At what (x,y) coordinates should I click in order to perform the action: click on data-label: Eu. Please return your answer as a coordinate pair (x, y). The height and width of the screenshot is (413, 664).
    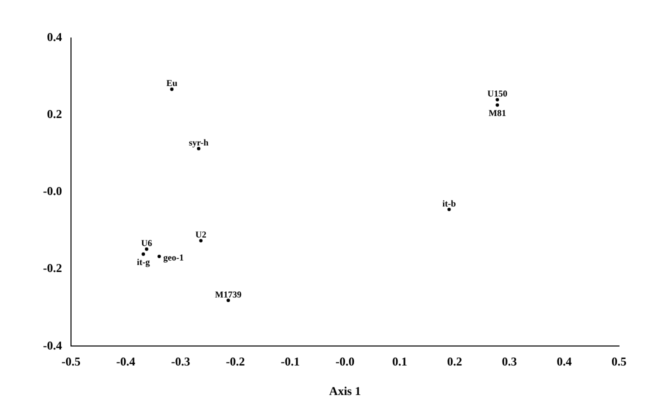
    Looking at the image, I should click on (172, 83).